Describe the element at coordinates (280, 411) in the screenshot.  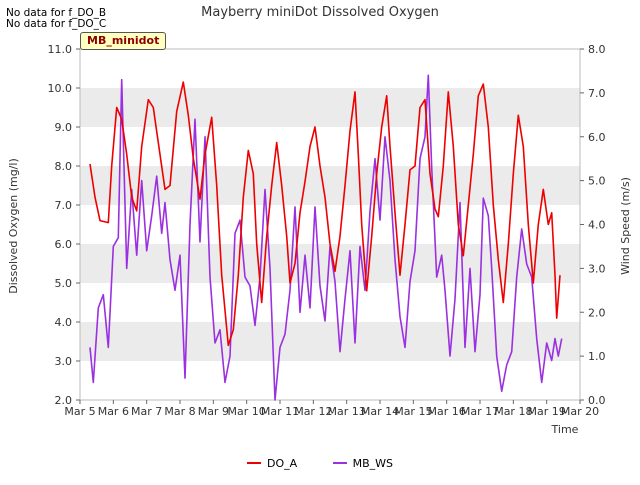
I see `x-tick-label: Mar 11` at that location.